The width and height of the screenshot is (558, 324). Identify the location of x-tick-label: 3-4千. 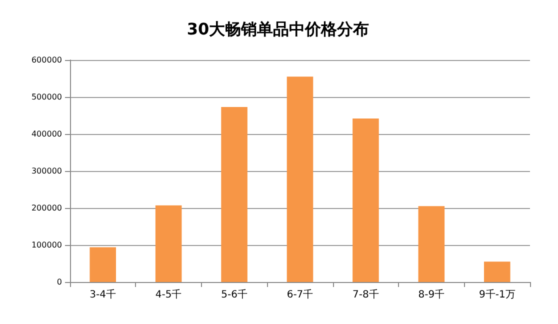
(103, 294).